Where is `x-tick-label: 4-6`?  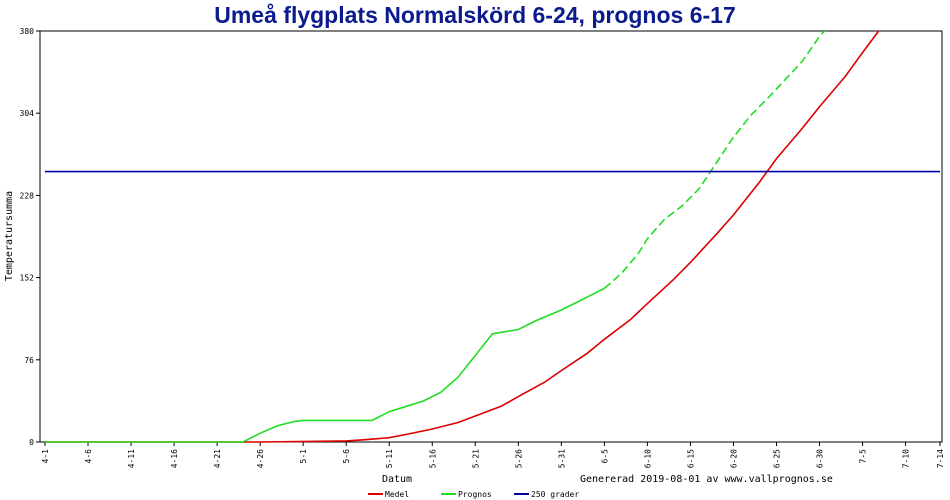
x-tick-label: 4-6 is located at coordinates (88, 456).